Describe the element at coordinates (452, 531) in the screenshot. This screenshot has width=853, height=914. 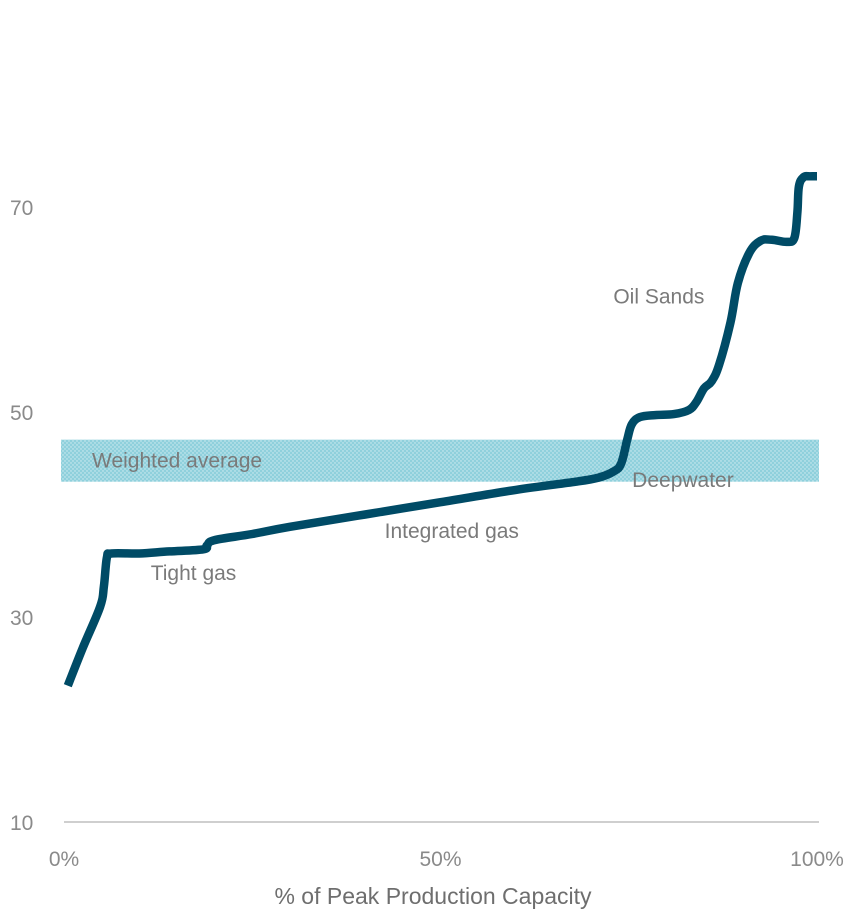
I see `segment-label: Integrated gas` at that location.